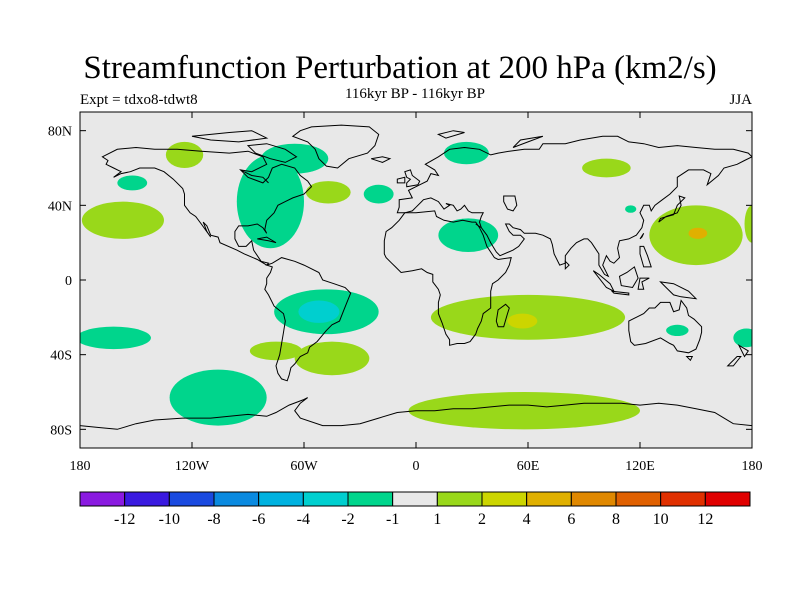 The height and width of the screenshot is (600, 800). I want to click on coastline-borneo, so click(628, 277).